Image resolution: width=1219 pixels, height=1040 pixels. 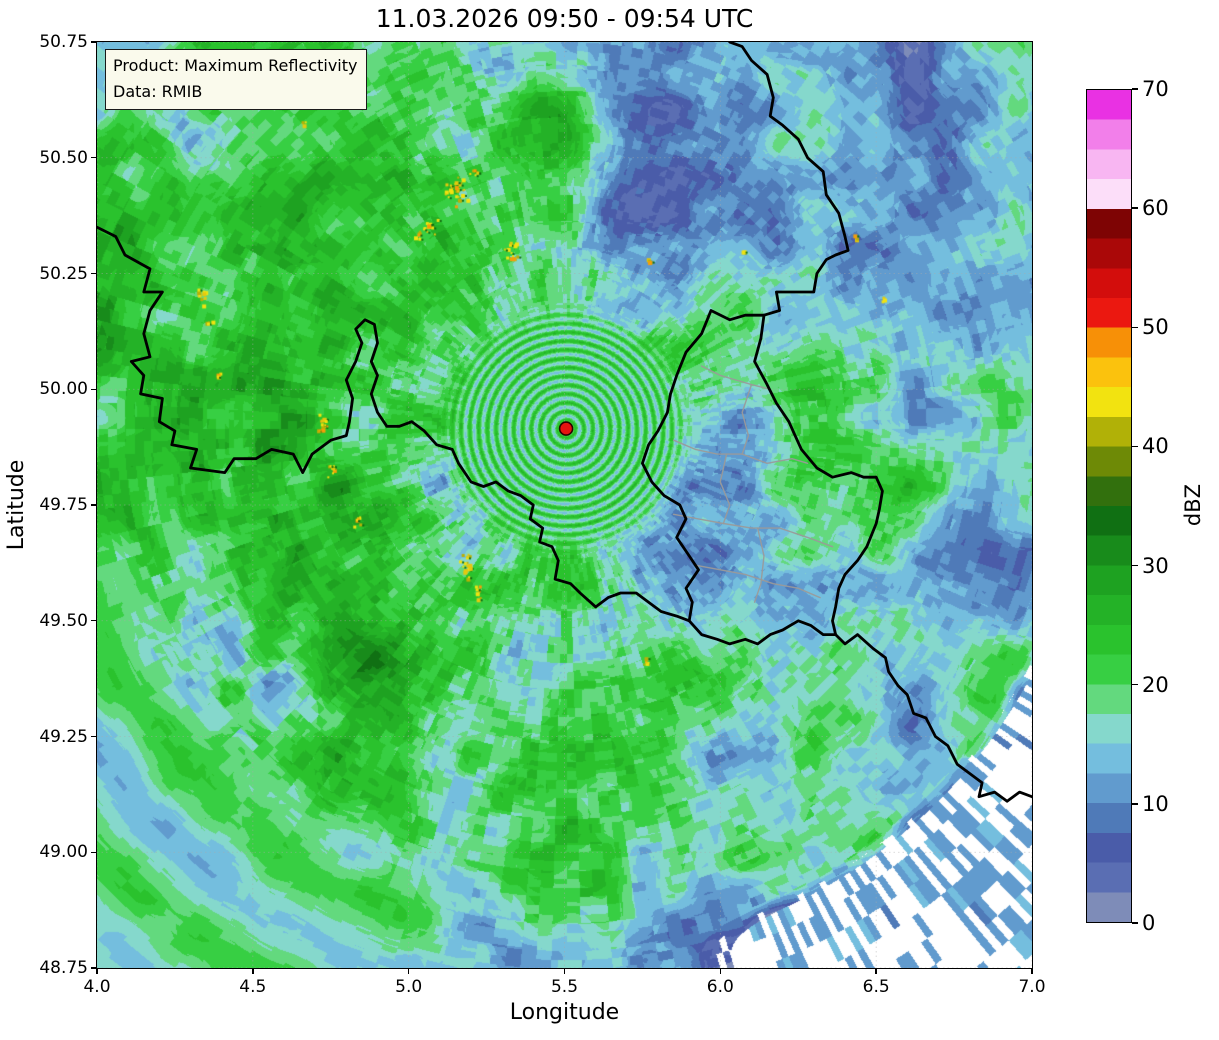 I want to click on data-source-line: Data: RMIB, so click(x=158, y=91).